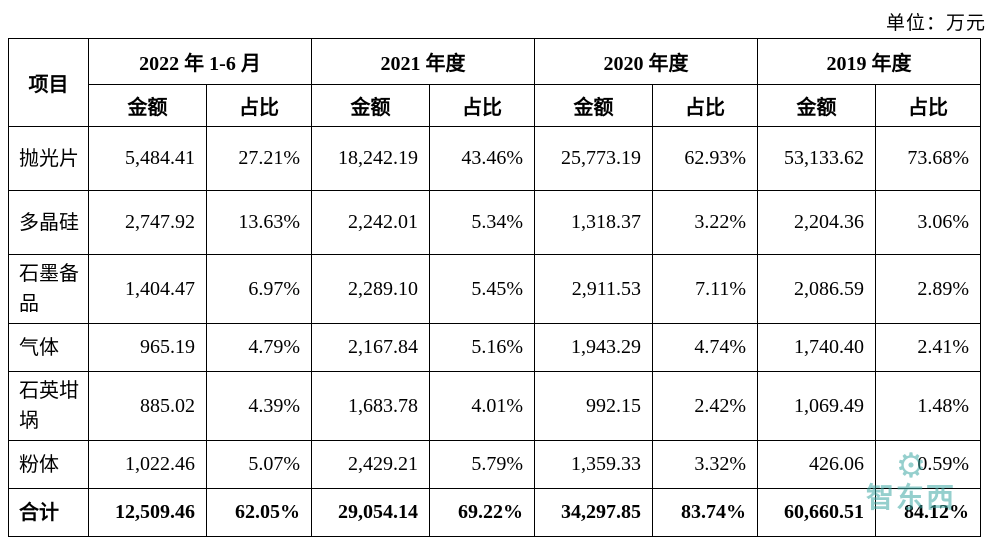 This screenshot has height=538, width=1000. I want to click on table-cell: 12,509.46, so click(147, 512).